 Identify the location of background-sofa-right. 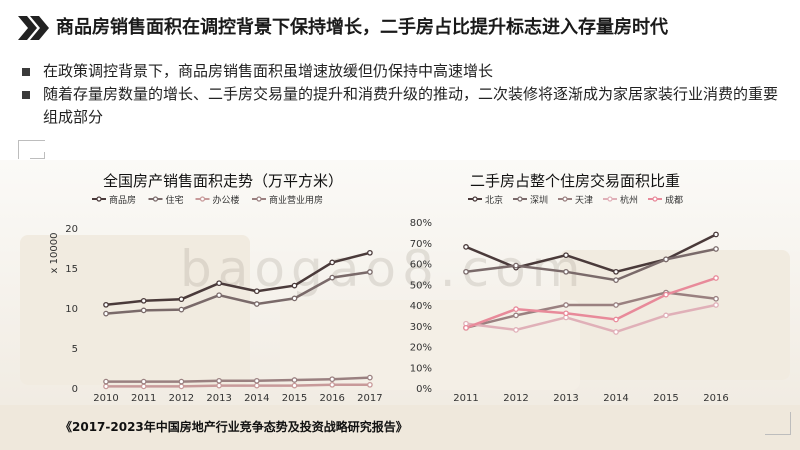
(675, 315).